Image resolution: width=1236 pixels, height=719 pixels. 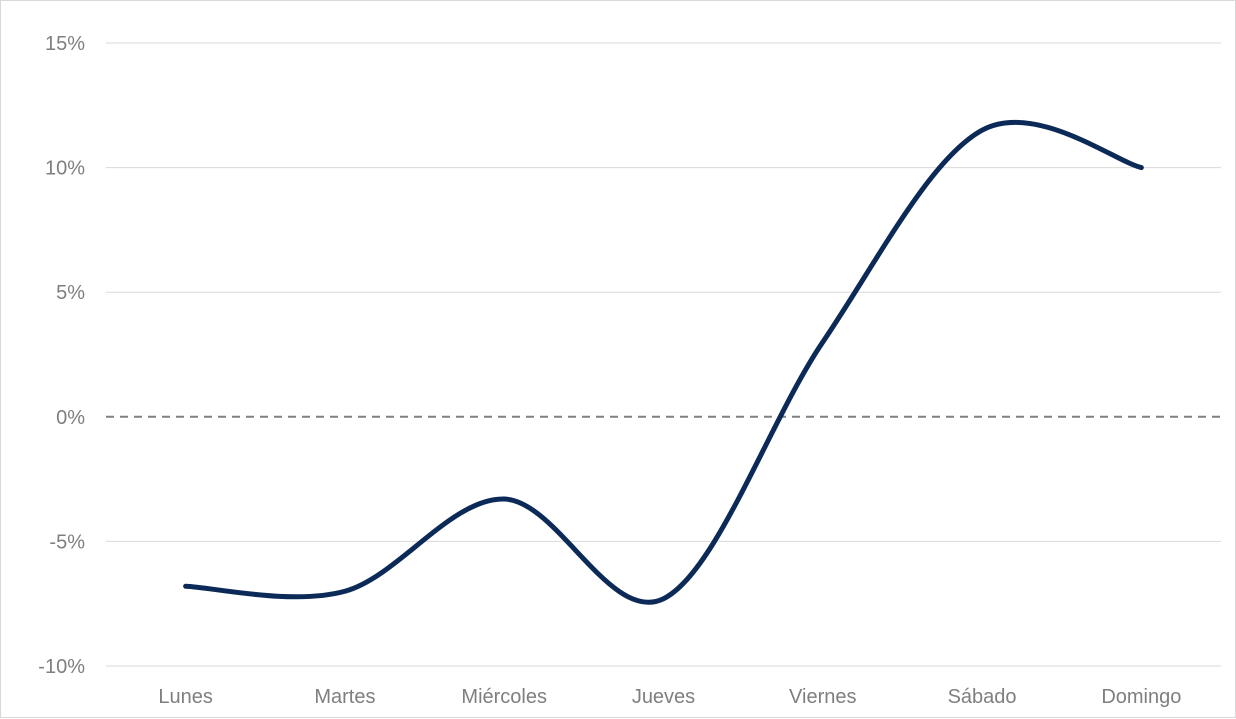 What do you see at coordinates (982, 697) in the screenshot?
I see `x-tick-label: Sábado` at bounding box center [982, 697].